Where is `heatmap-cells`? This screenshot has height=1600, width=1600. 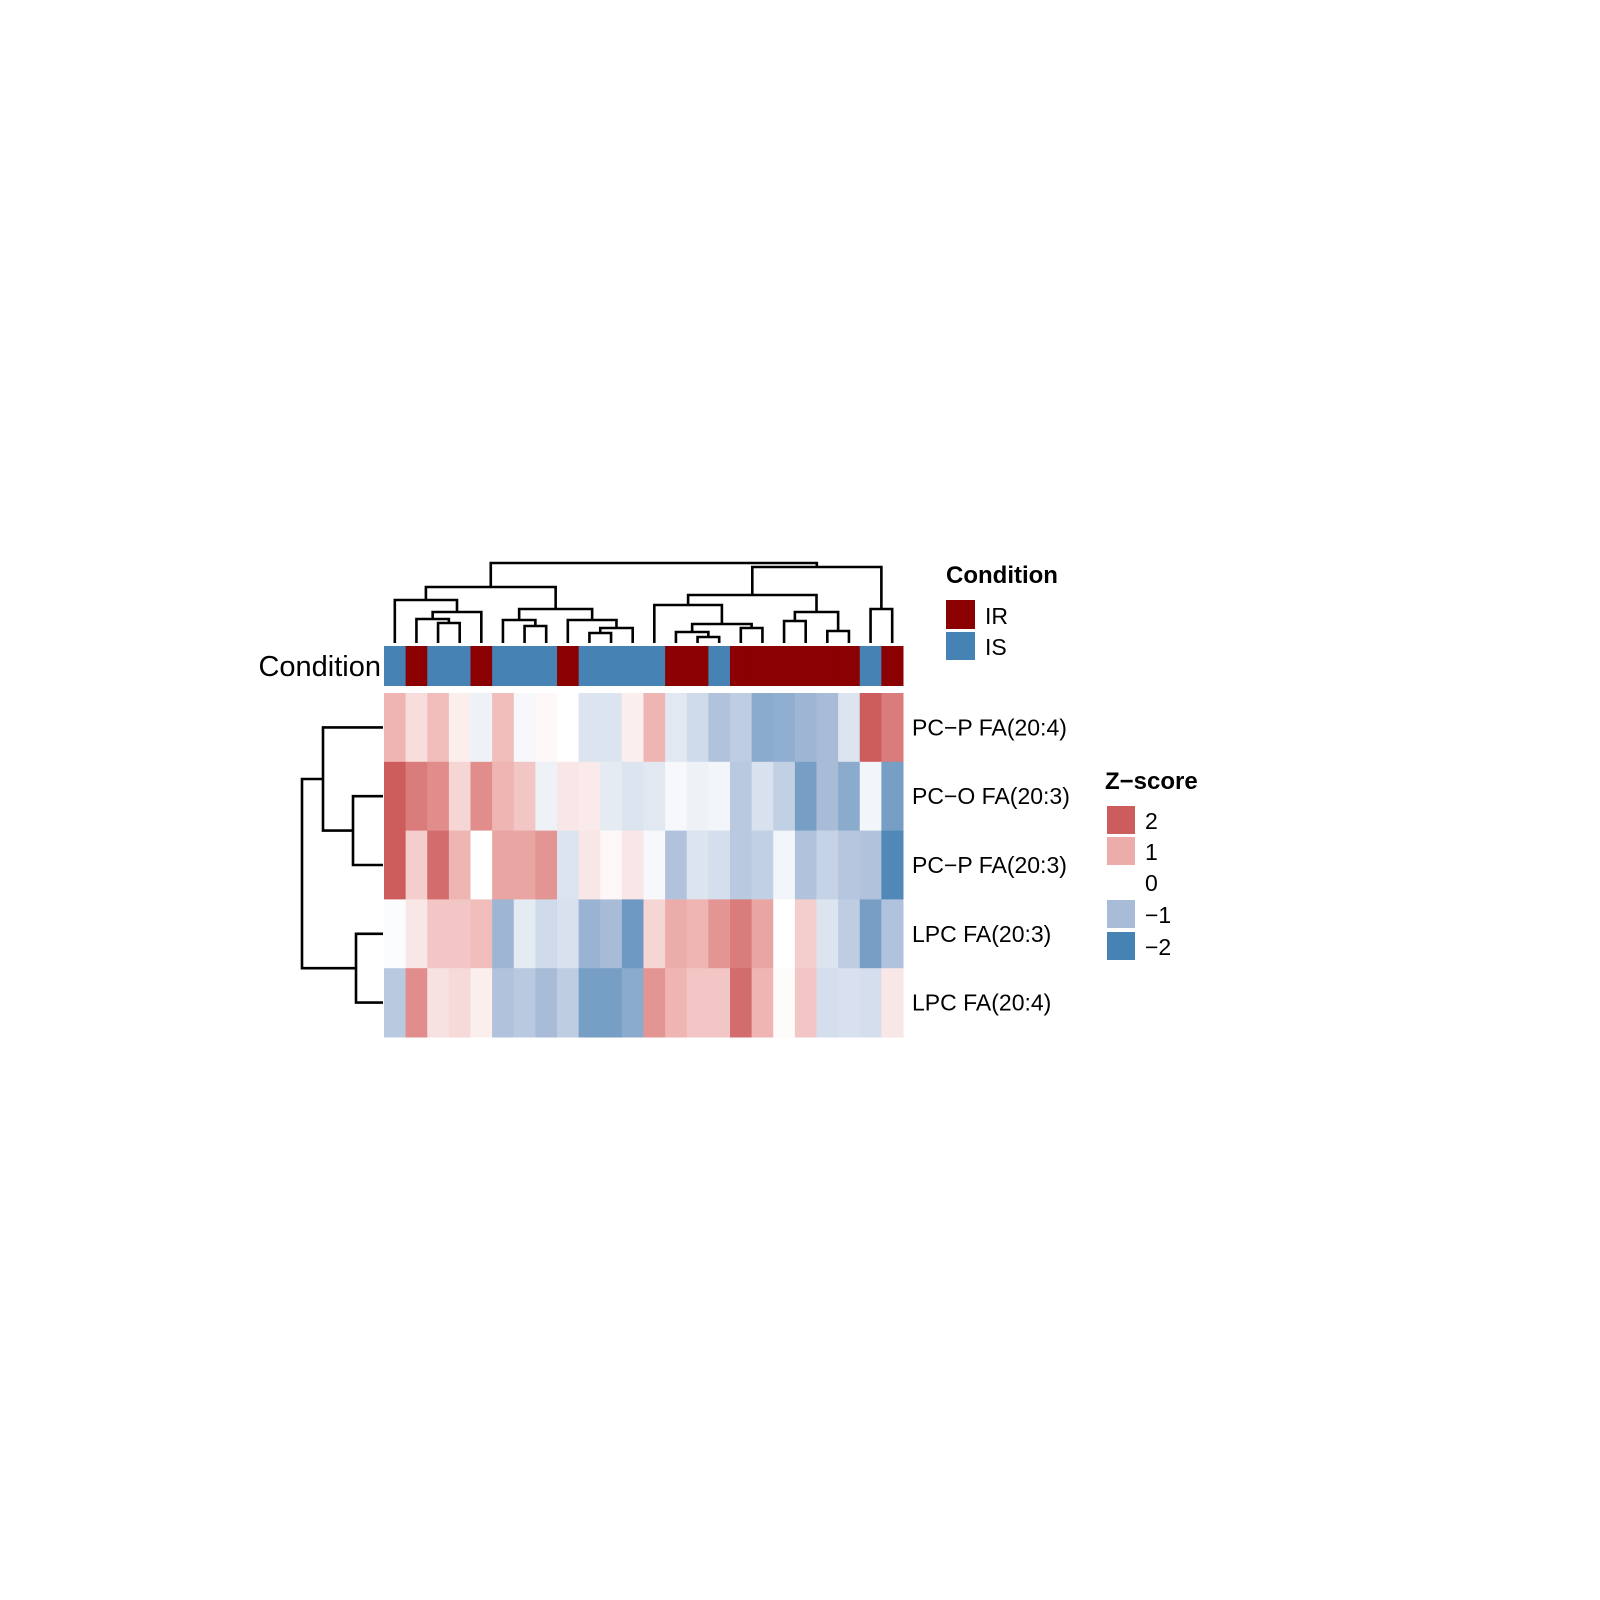 heatmap-cells is located at coordinates (644, 865).